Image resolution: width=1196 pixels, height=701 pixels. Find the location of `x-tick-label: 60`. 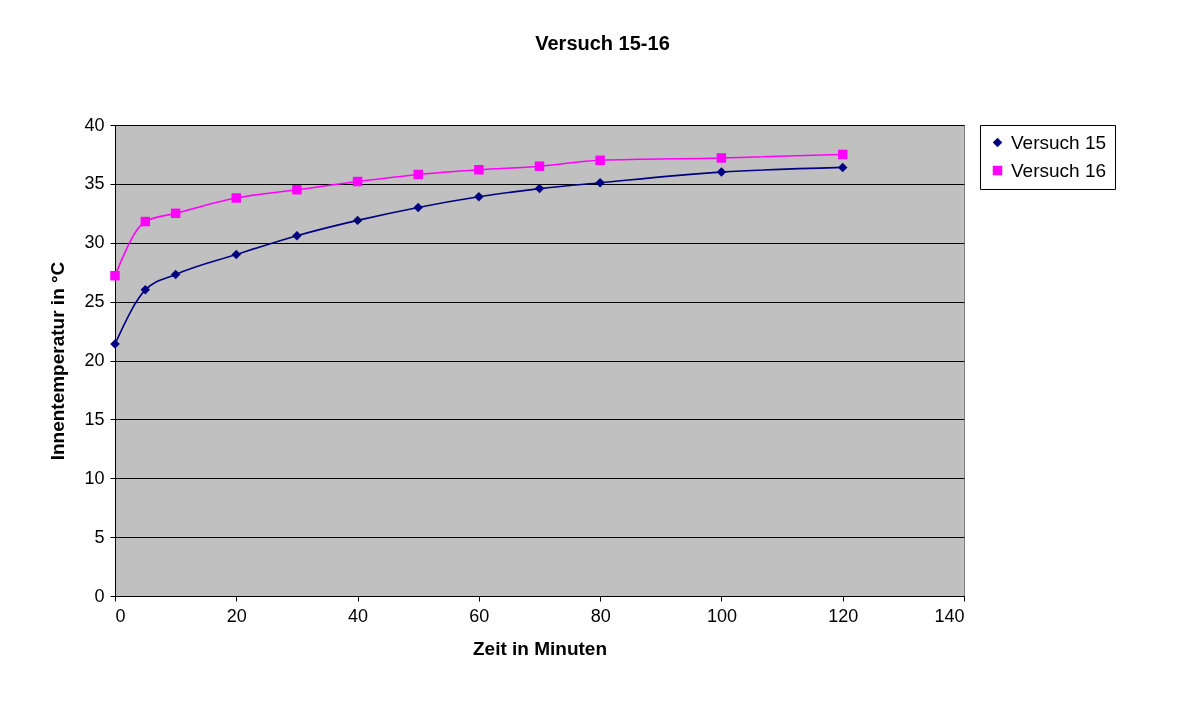

x-tick-label: 60 is located at coordinates (479, 615).